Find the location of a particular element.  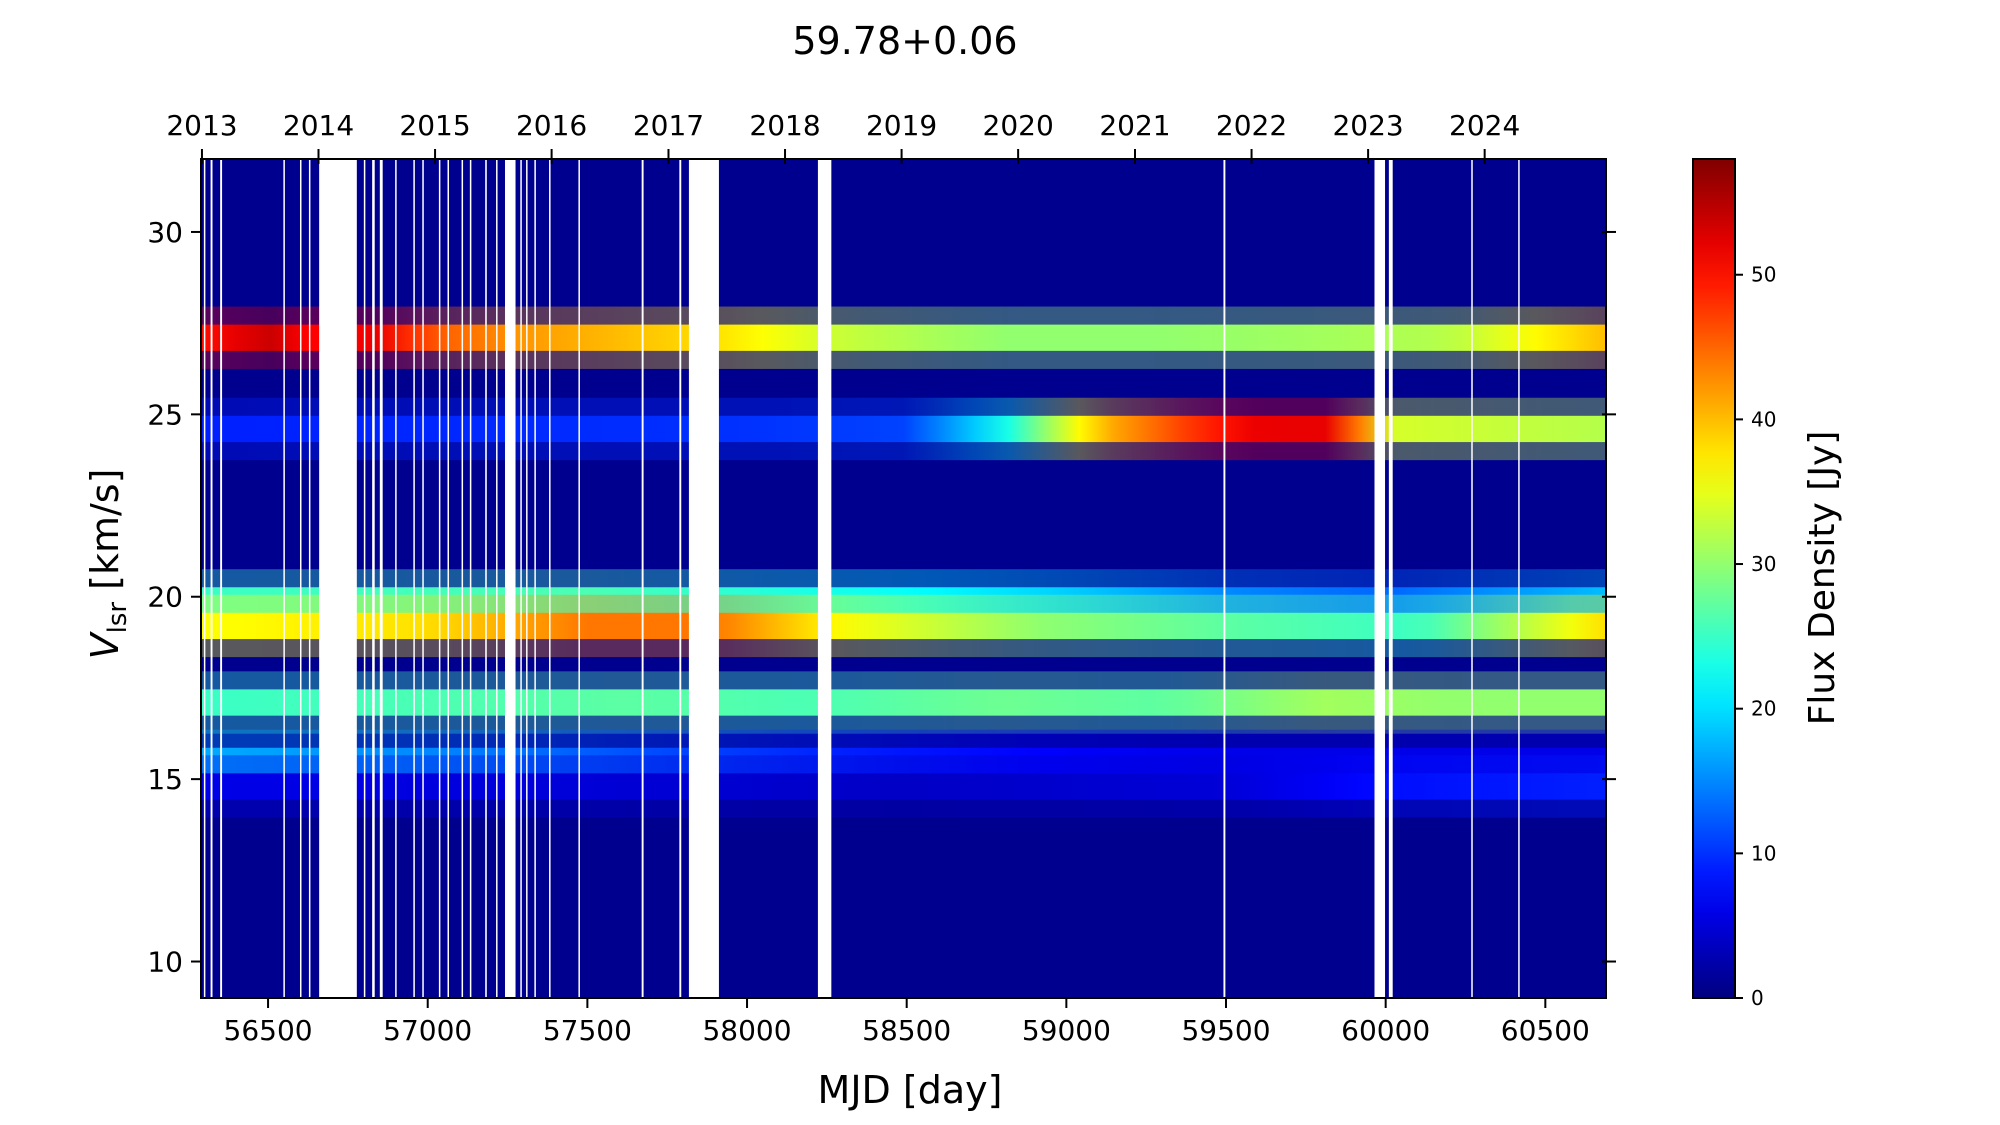

year-tick-label: 2016 is located at coordinates (551, 125).